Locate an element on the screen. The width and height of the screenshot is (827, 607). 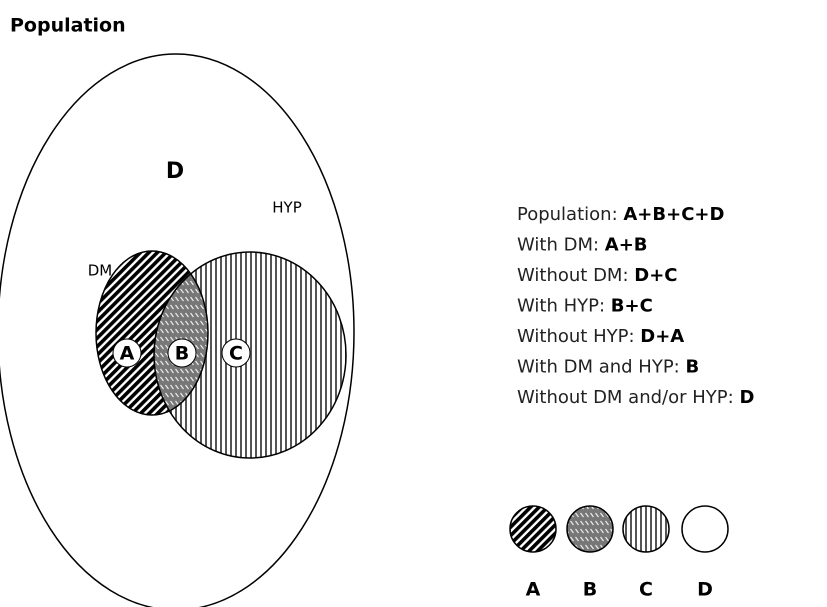
region-label: B is located at coordinates (182, 354).